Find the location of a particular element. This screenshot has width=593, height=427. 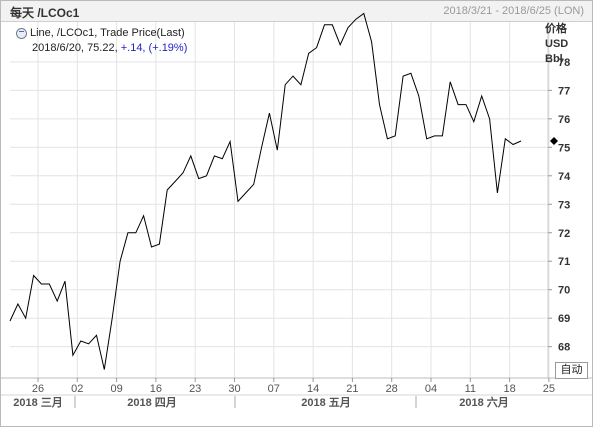

y-axis-unit: 价格 USD Bbl is located at coordinates (560, 44).